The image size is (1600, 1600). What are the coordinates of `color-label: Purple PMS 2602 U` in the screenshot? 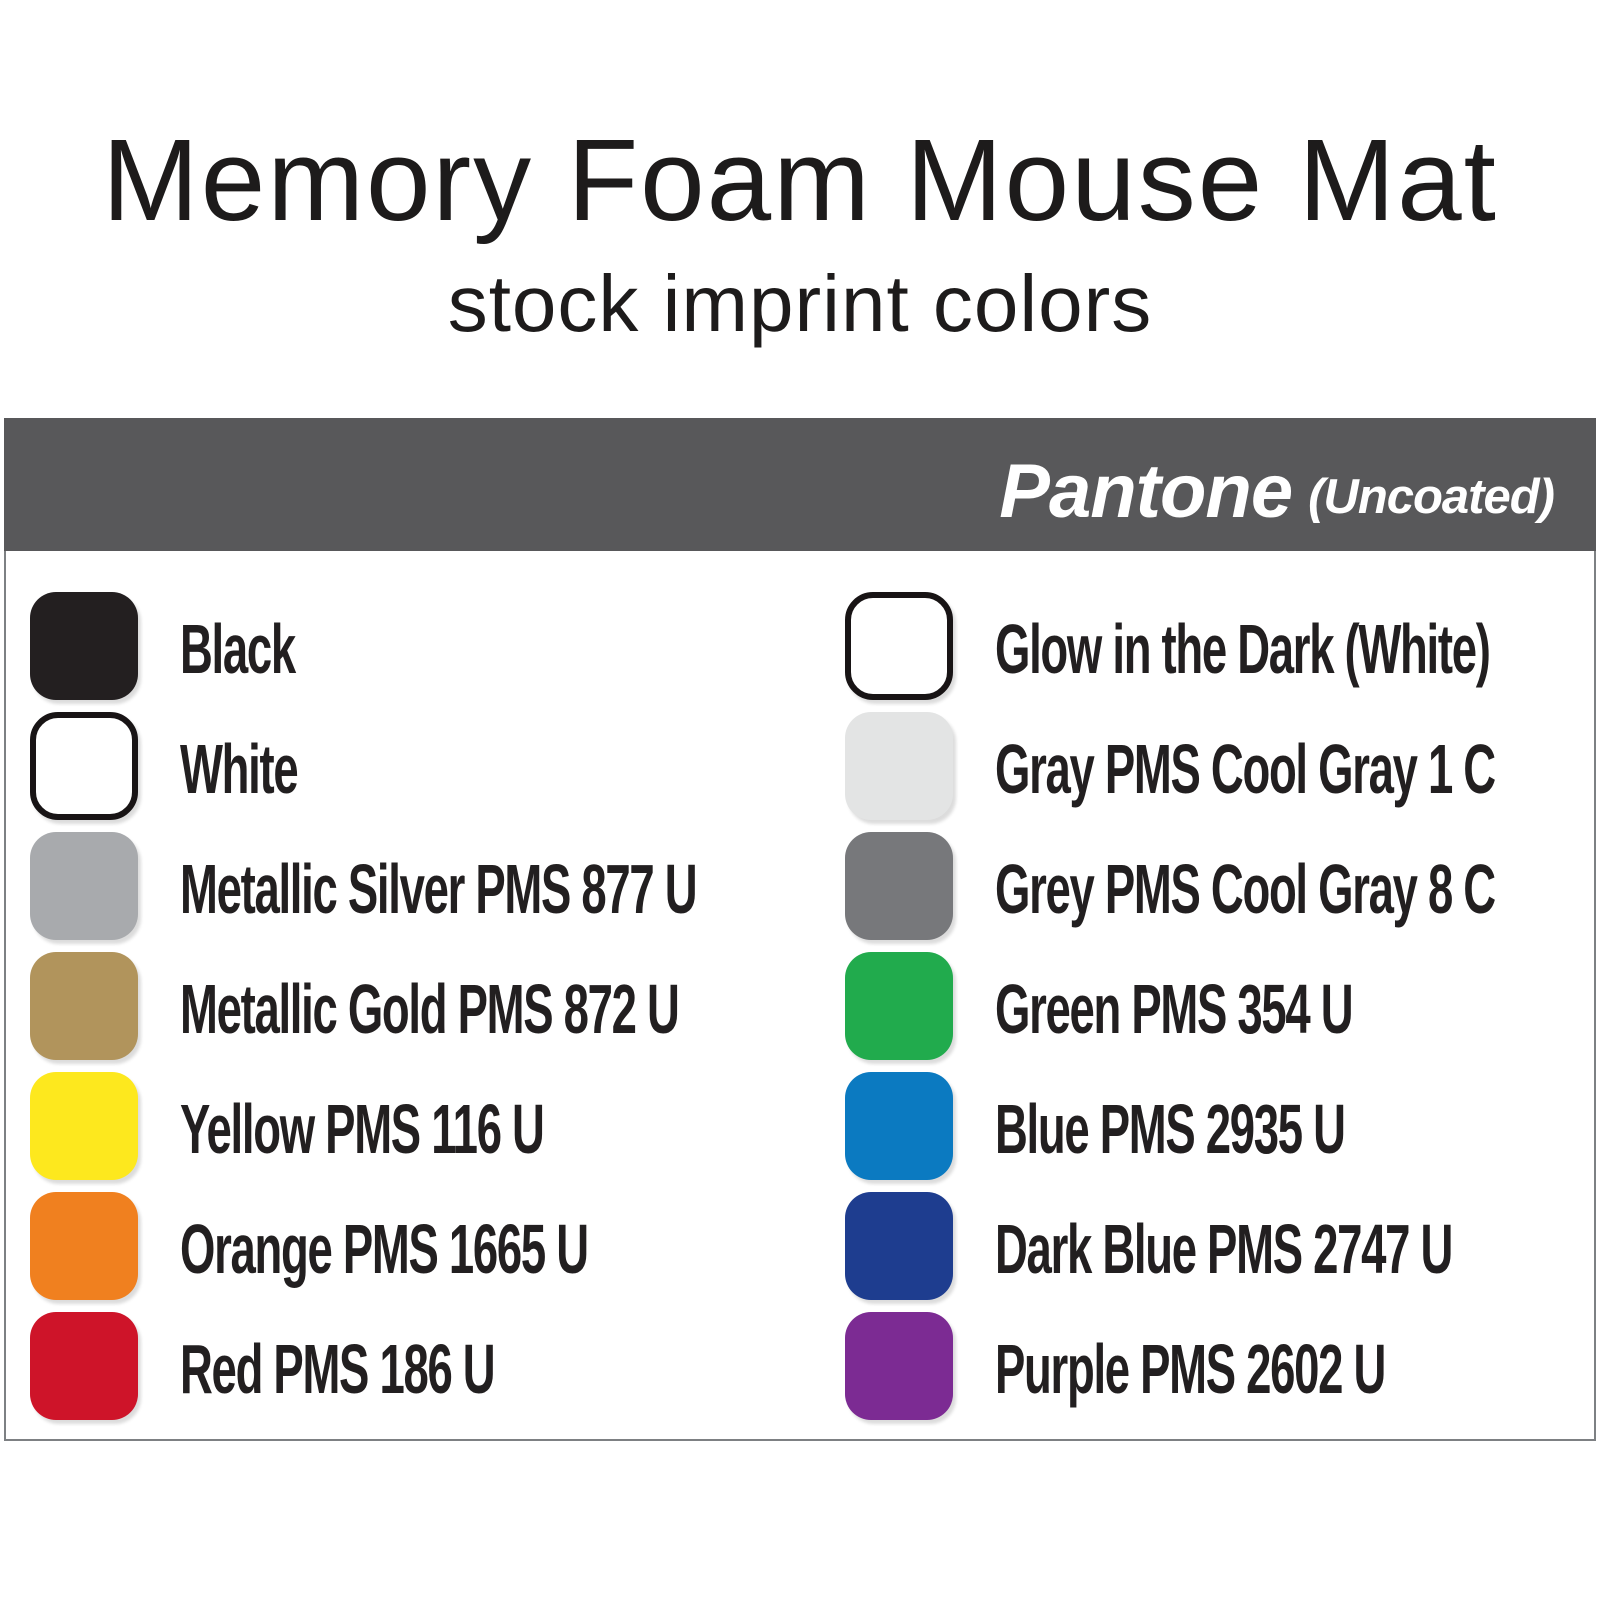 It's located at (1190, 1369).